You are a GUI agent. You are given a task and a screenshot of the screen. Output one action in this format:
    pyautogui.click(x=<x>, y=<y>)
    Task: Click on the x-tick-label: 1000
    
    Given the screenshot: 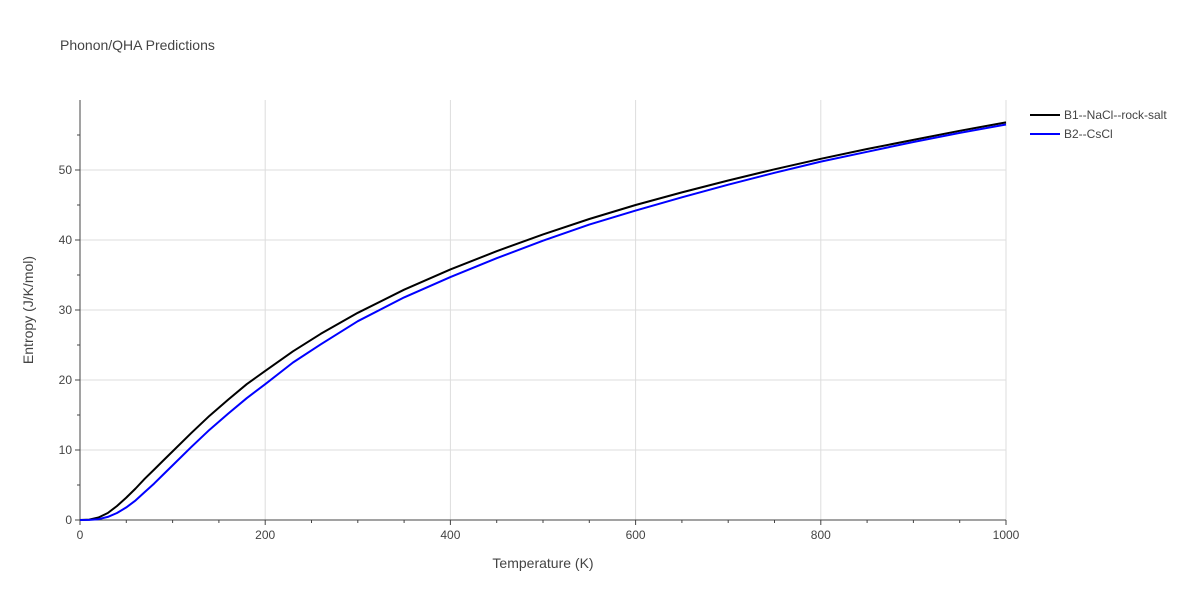 What is the action you would take?
    pyautogui.click(x=1006, y=535)
    